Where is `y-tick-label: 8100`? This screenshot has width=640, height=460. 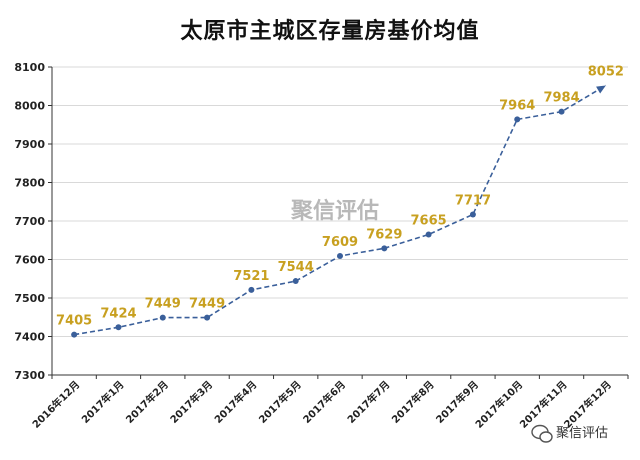 y-tick-label: 8100 is located at coordinates (29, 67).